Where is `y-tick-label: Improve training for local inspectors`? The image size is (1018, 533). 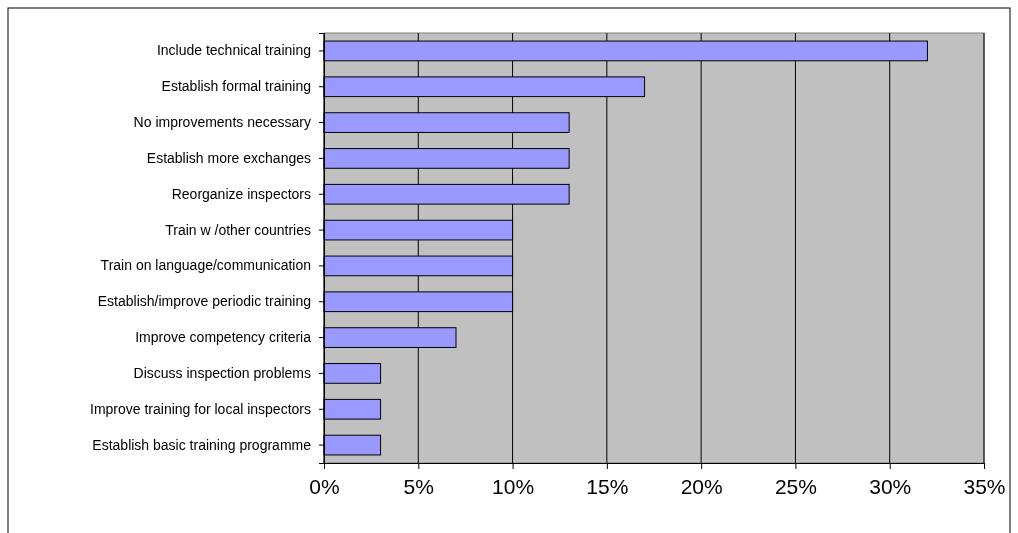 y-tick-label: Improve training for local inspectors is located at coordinates (200, 408).